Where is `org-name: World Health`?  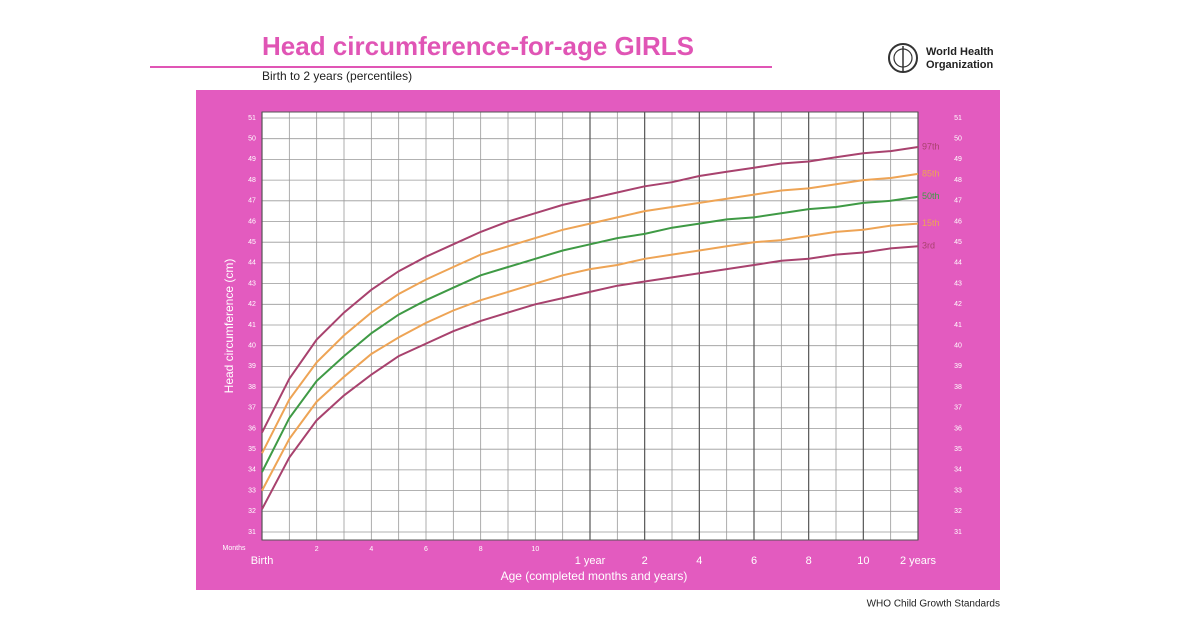 org-name: World Health is located at coordinates (960, 52).